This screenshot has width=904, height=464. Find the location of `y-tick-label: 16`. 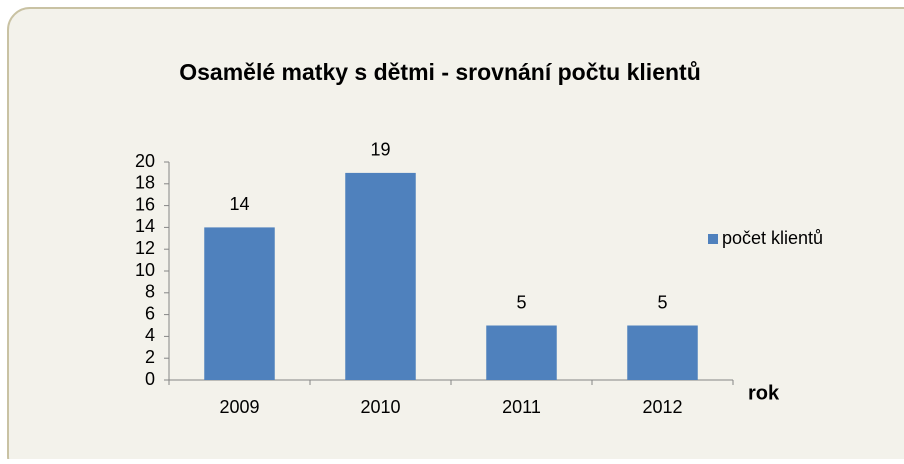

y-tick-label: 16 is located at coordinates (145, 204).